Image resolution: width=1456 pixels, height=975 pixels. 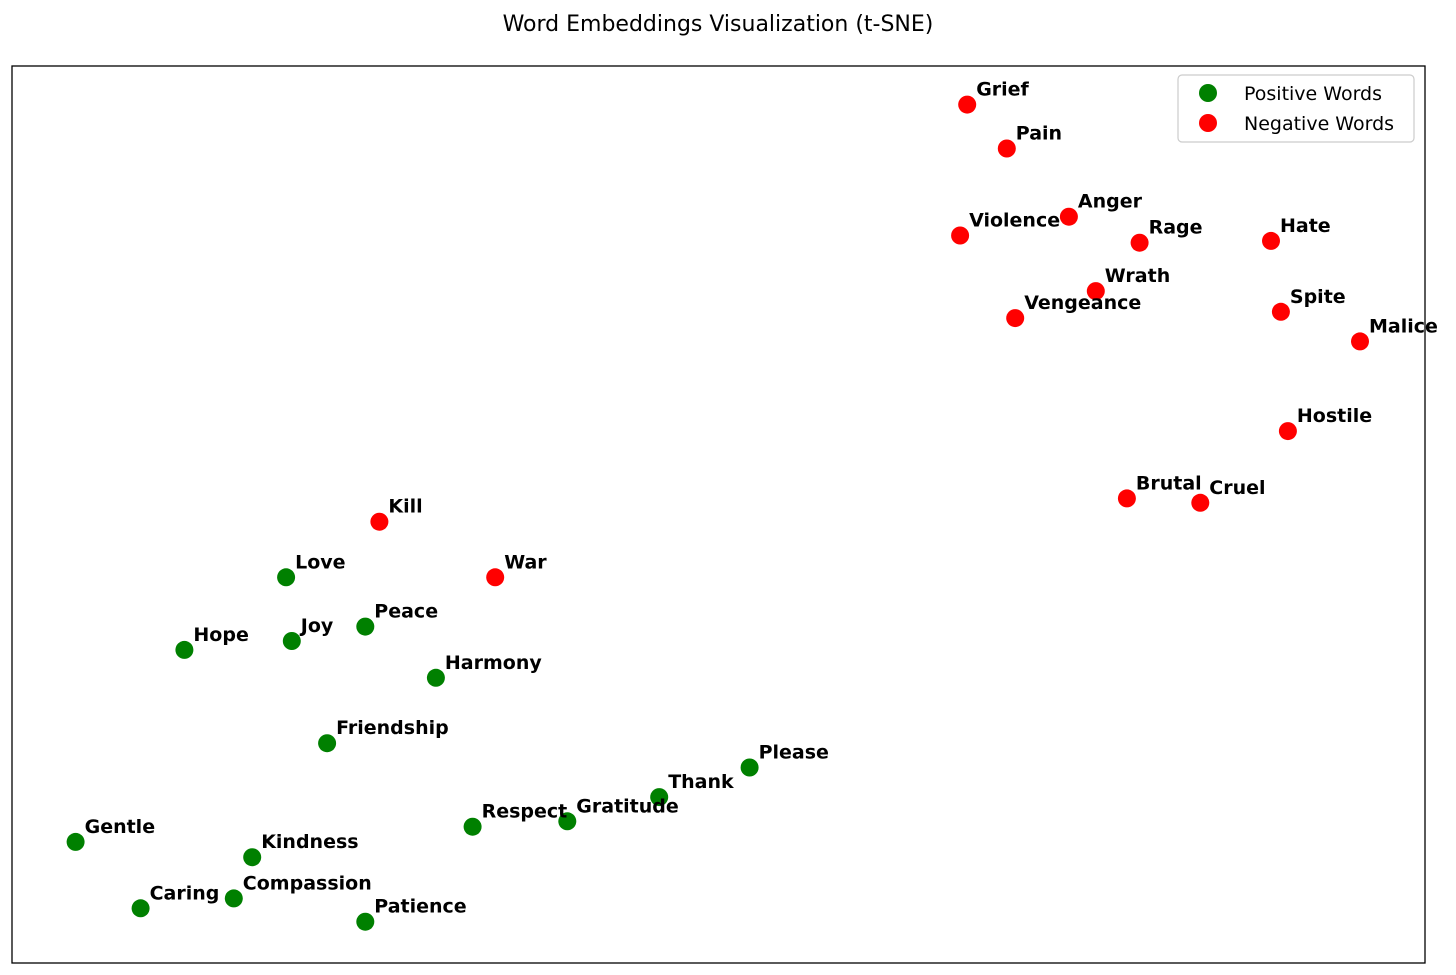 I want to click on chart-title: Word Embeddings Visualization (t-SNE), so click(x=718, y=24).